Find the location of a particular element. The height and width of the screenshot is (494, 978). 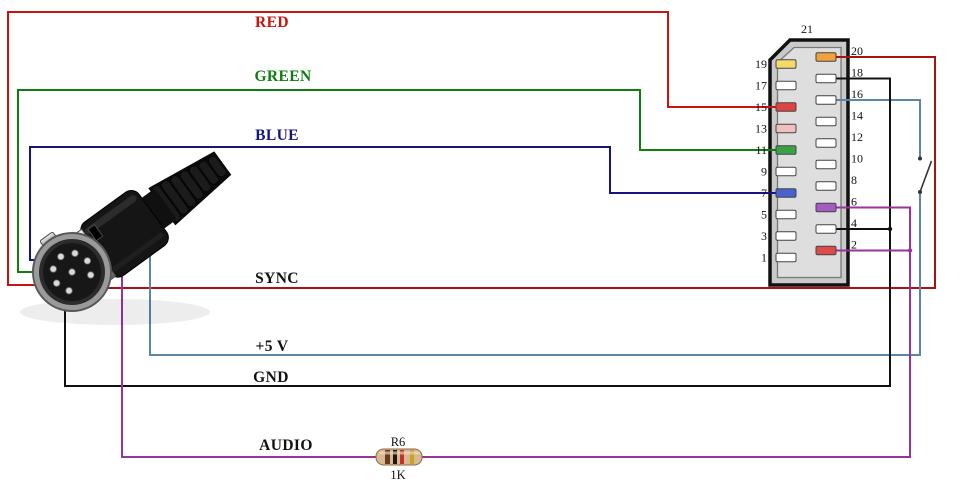

scart-pin-label-14: 14 is located at coordinates (857, 116).